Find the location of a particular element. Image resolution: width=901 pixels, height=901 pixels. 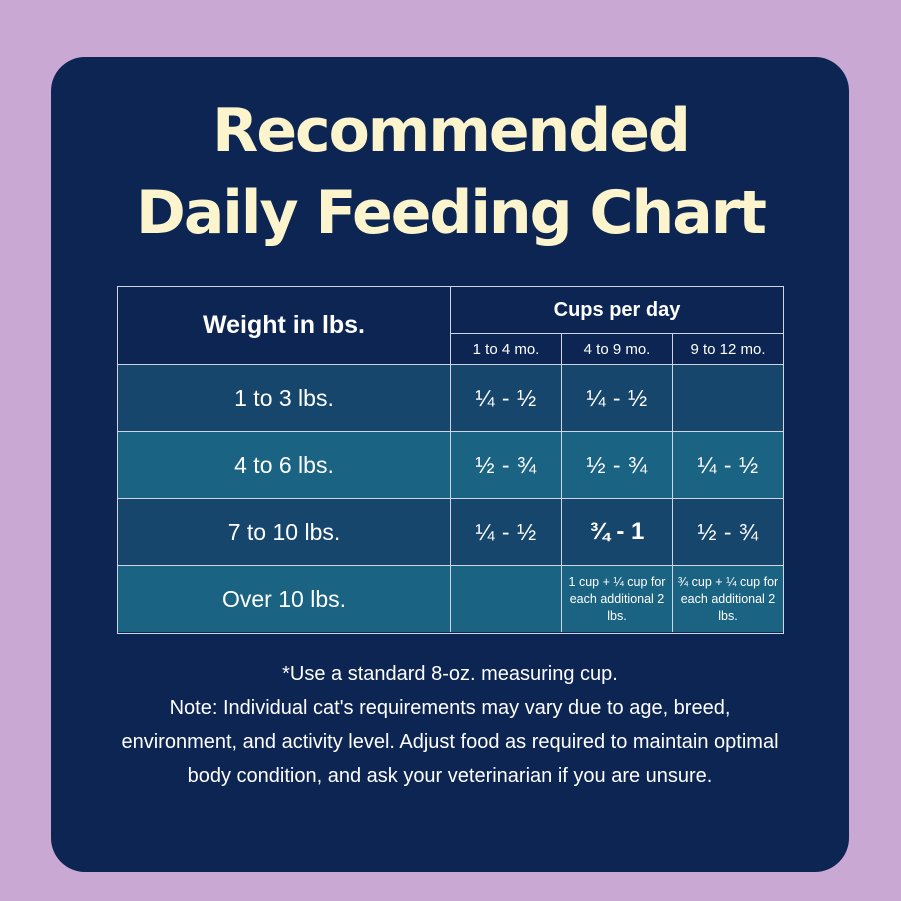

age-column-header: 9 to 12 mo. is located at coordinates (728, 349).